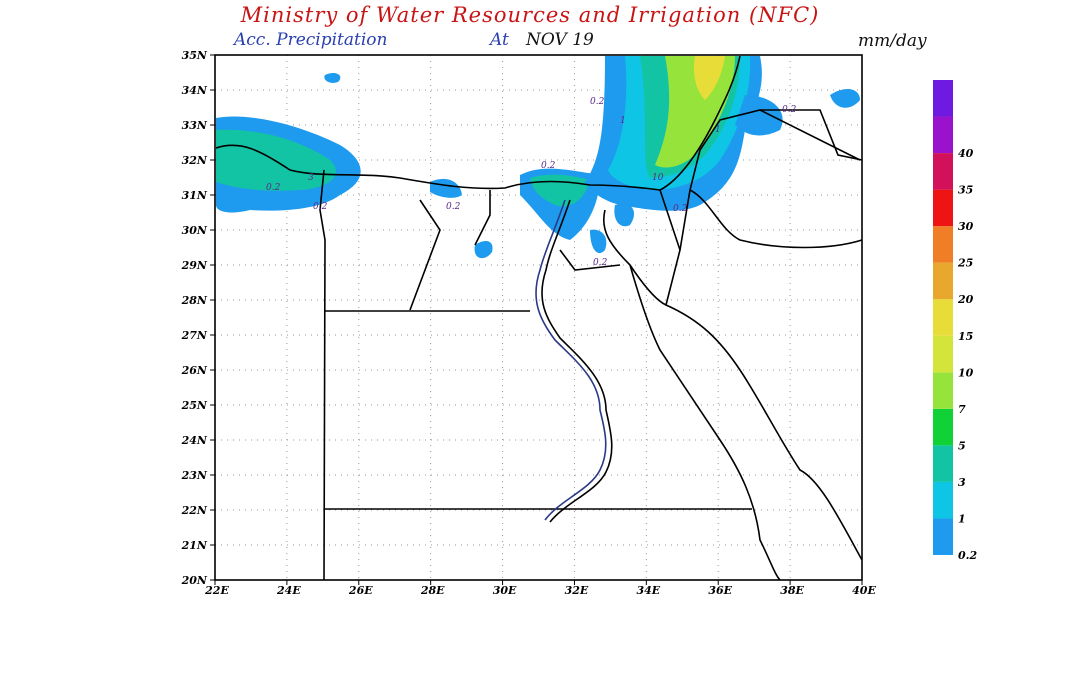 This screenshot has width=1080, height=675. Describe the element at coordinates (432, 590) in the screenshot. I see `lon-label: 28E` at that location.